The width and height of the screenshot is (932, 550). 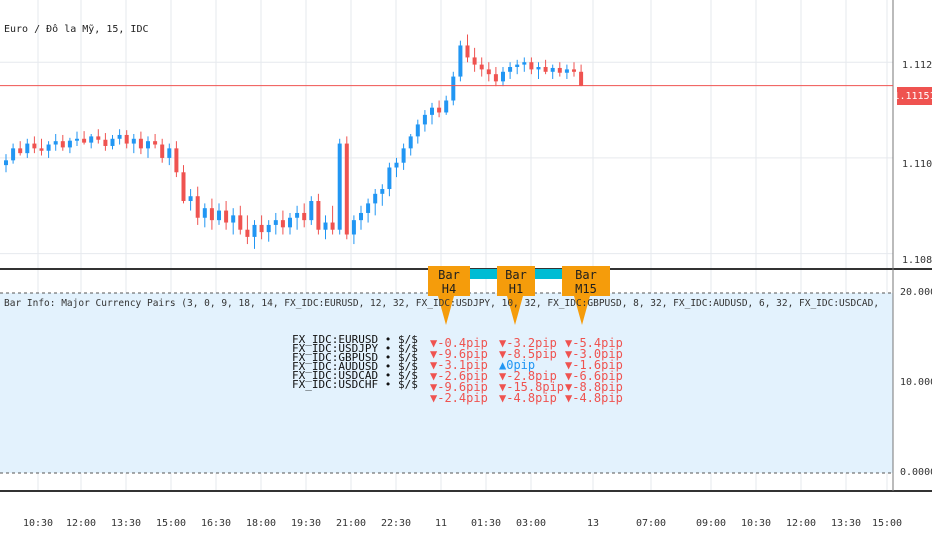 What do you see at coordinates (528, 376) in the screenshot?
I see `pip-value: ▼-2.8pip` at bounding box center [528, 376].